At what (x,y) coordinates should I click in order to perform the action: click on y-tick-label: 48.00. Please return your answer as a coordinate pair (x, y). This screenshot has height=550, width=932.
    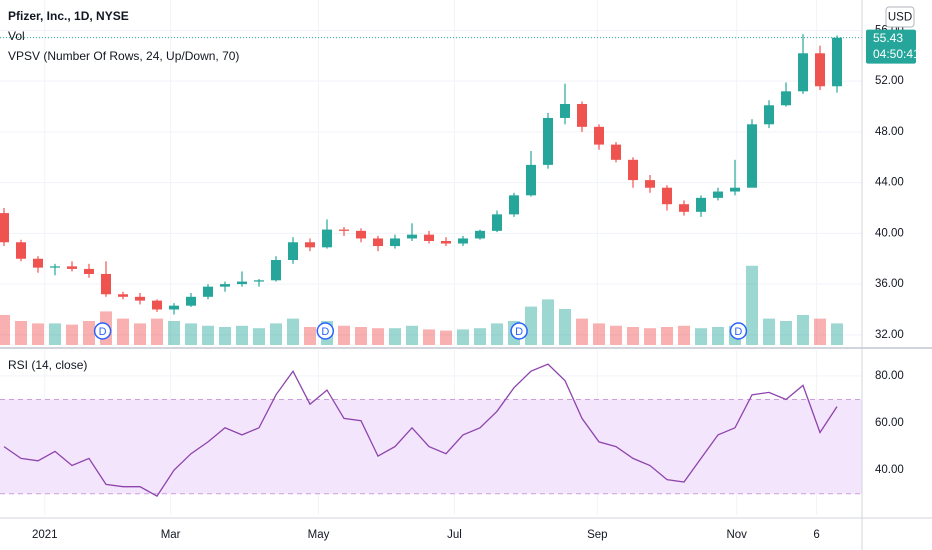
    Looking at the image, I should click on (889, 132).